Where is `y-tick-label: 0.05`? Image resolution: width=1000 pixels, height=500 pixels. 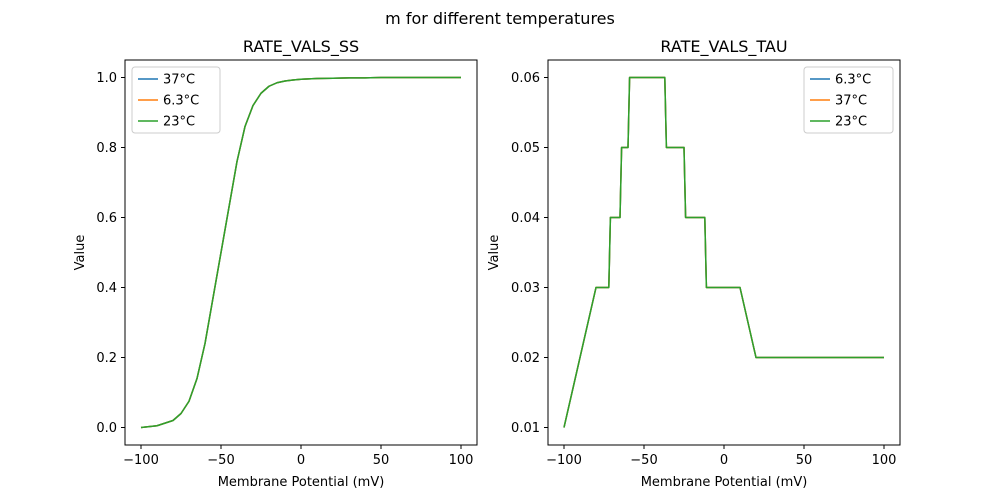
y-tick-label: 0.05 is located at coordinates (525, 148).